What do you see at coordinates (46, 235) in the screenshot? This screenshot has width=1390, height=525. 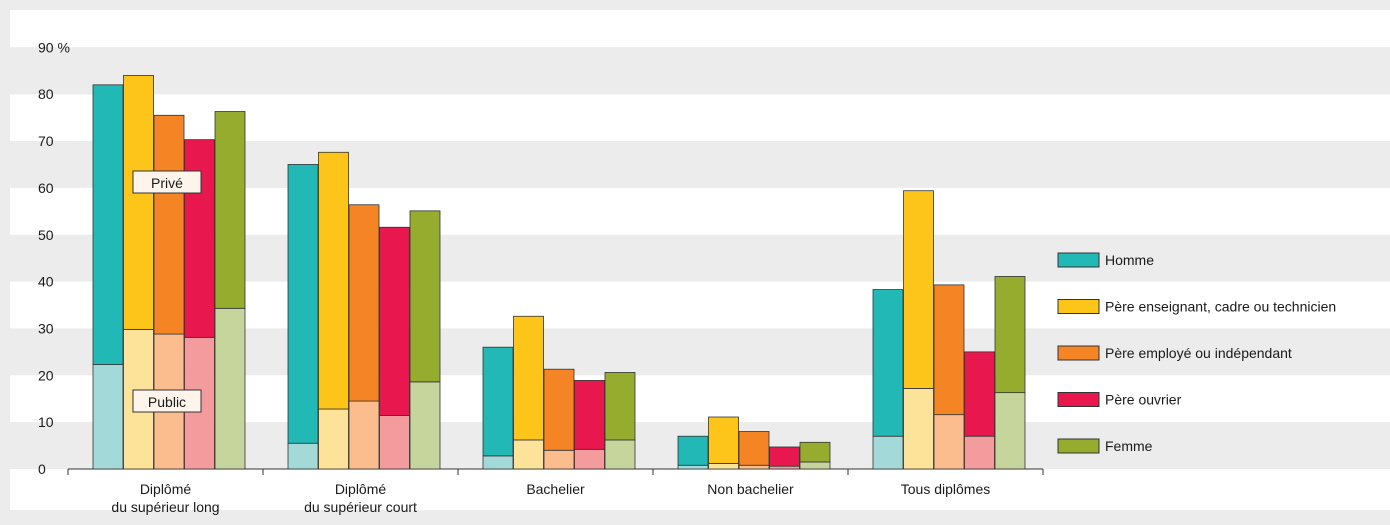 I see `y-tick-label: 50` at bounding box center [46, 235].